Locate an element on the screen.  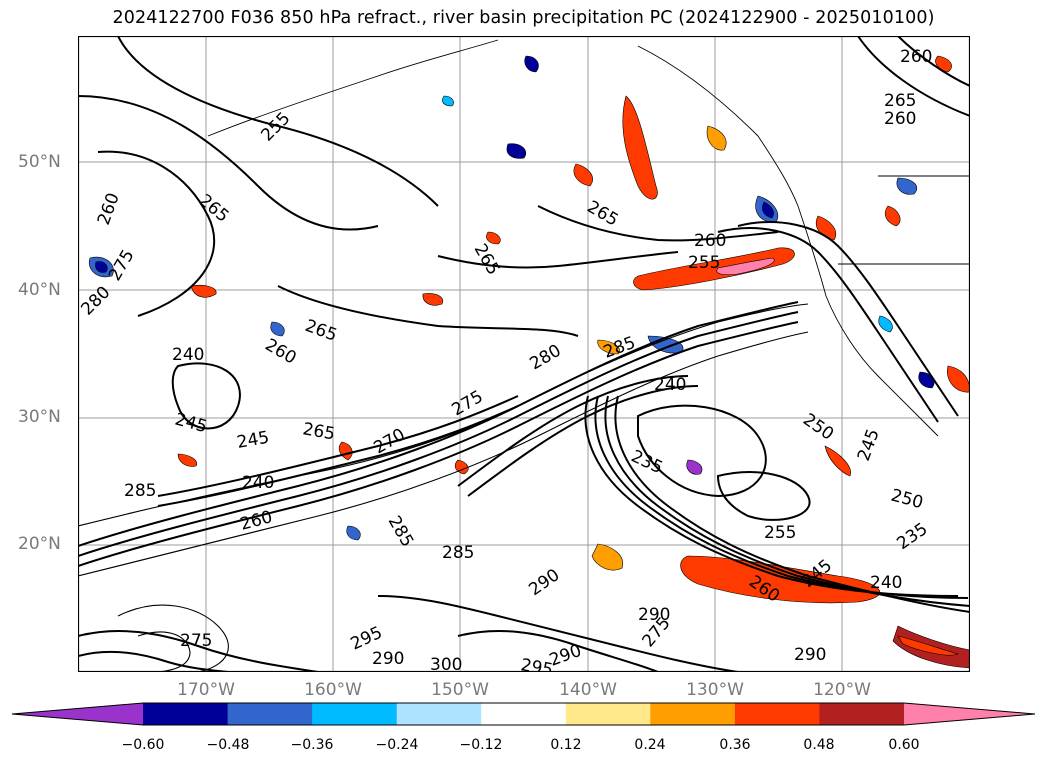
contour-label: 265 is located at coordinates (900, 101).